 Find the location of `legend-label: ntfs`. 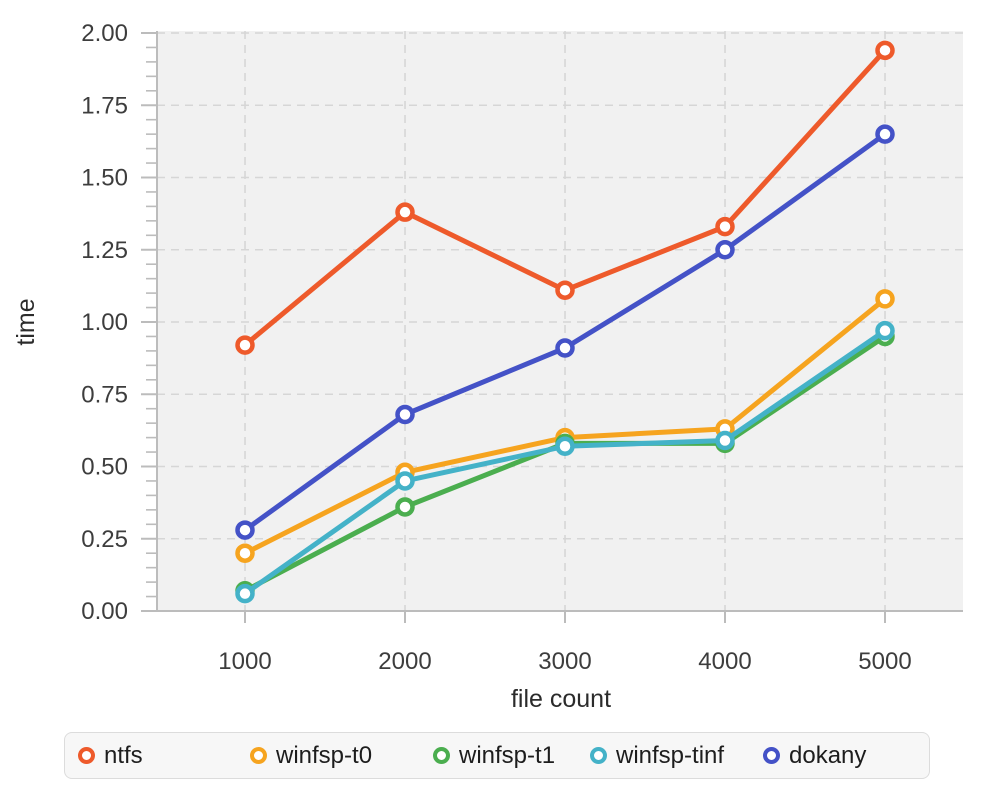

legend-label: ntfs is located at coordinates (123, 755).